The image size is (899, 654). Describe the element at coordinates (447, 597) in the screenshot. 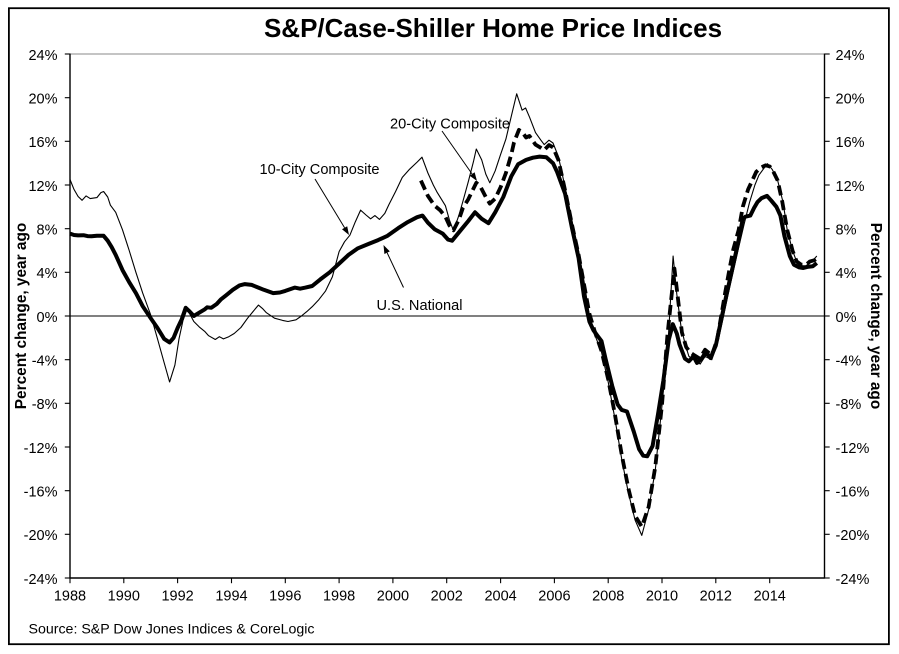

I see `svg-text: 2002` at that location.